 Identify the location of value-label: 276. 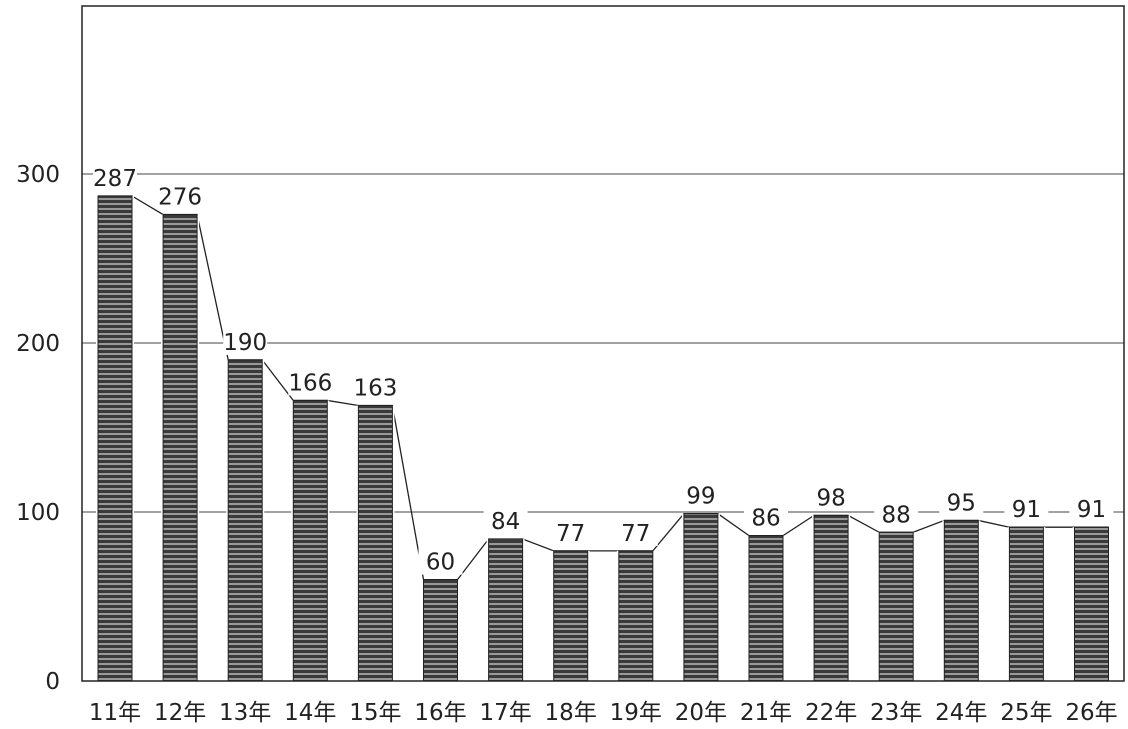
(180, 198).